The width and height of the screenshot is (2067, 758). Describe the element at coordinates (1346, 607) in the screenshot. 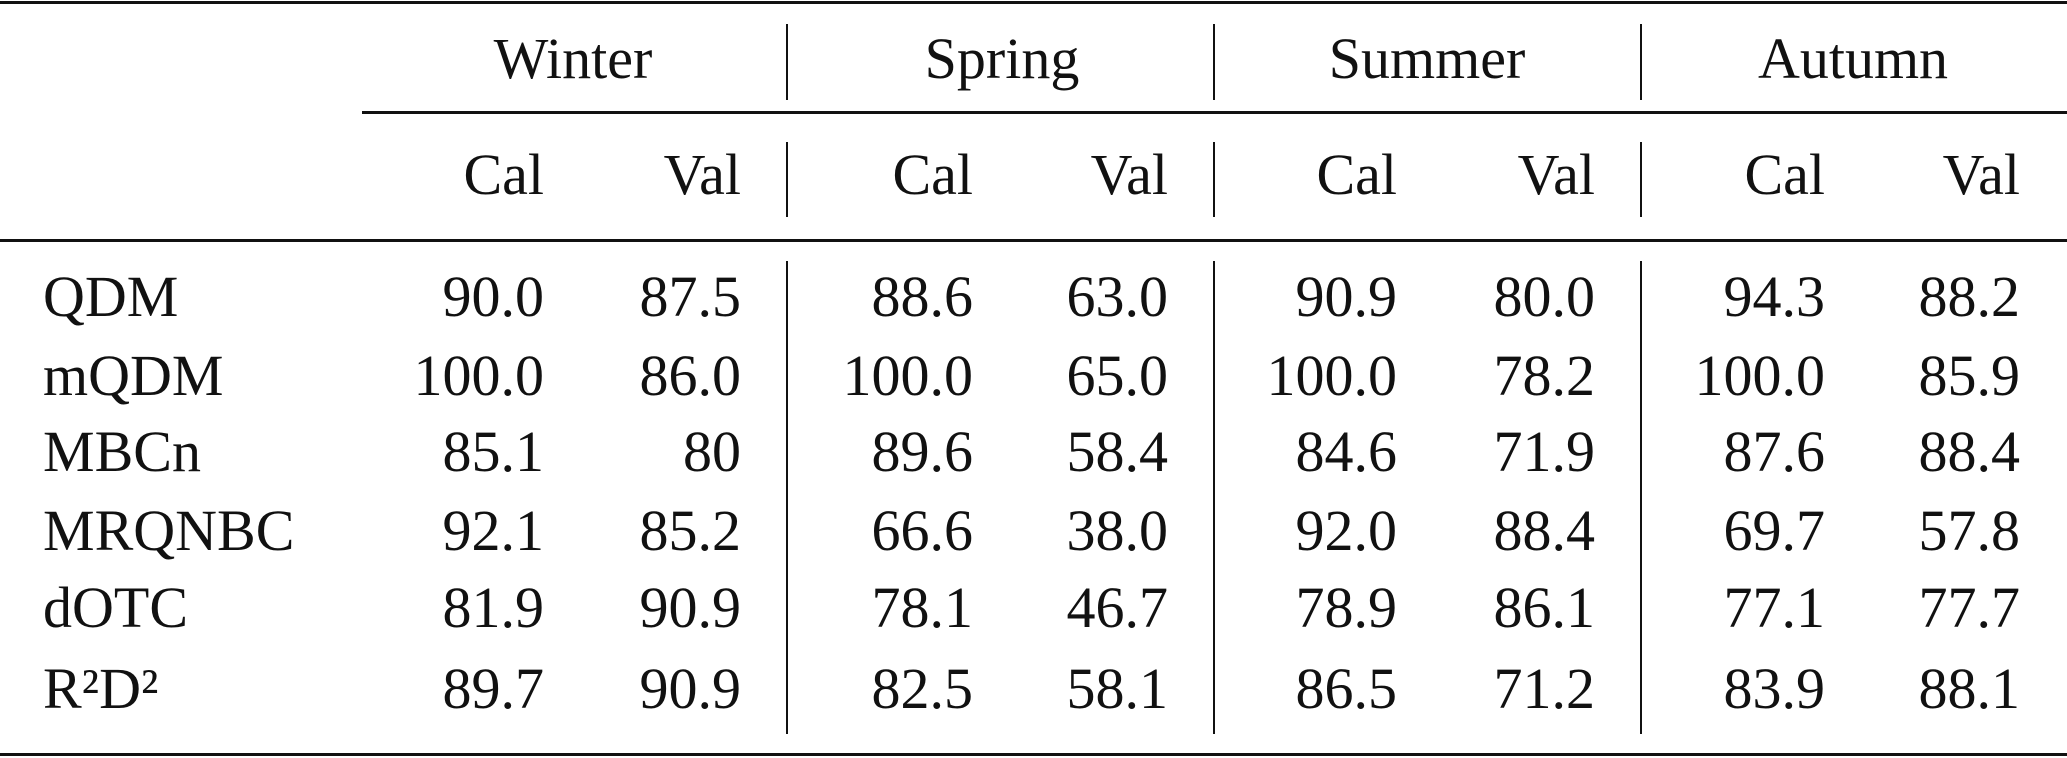

I see `cell-value: 78.9` at that location.